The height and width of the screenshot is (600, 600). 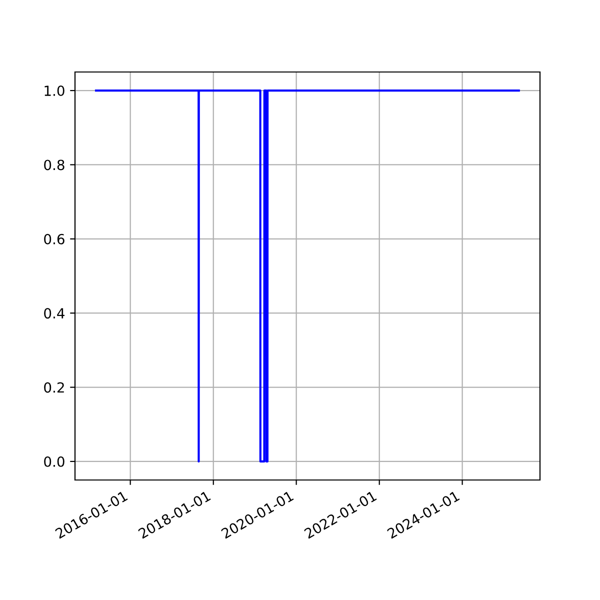 What do you see at coordinates (54, 239) in the screenshot?
I see `y-tick-label: 0.6` at bounding box center [54, 239].